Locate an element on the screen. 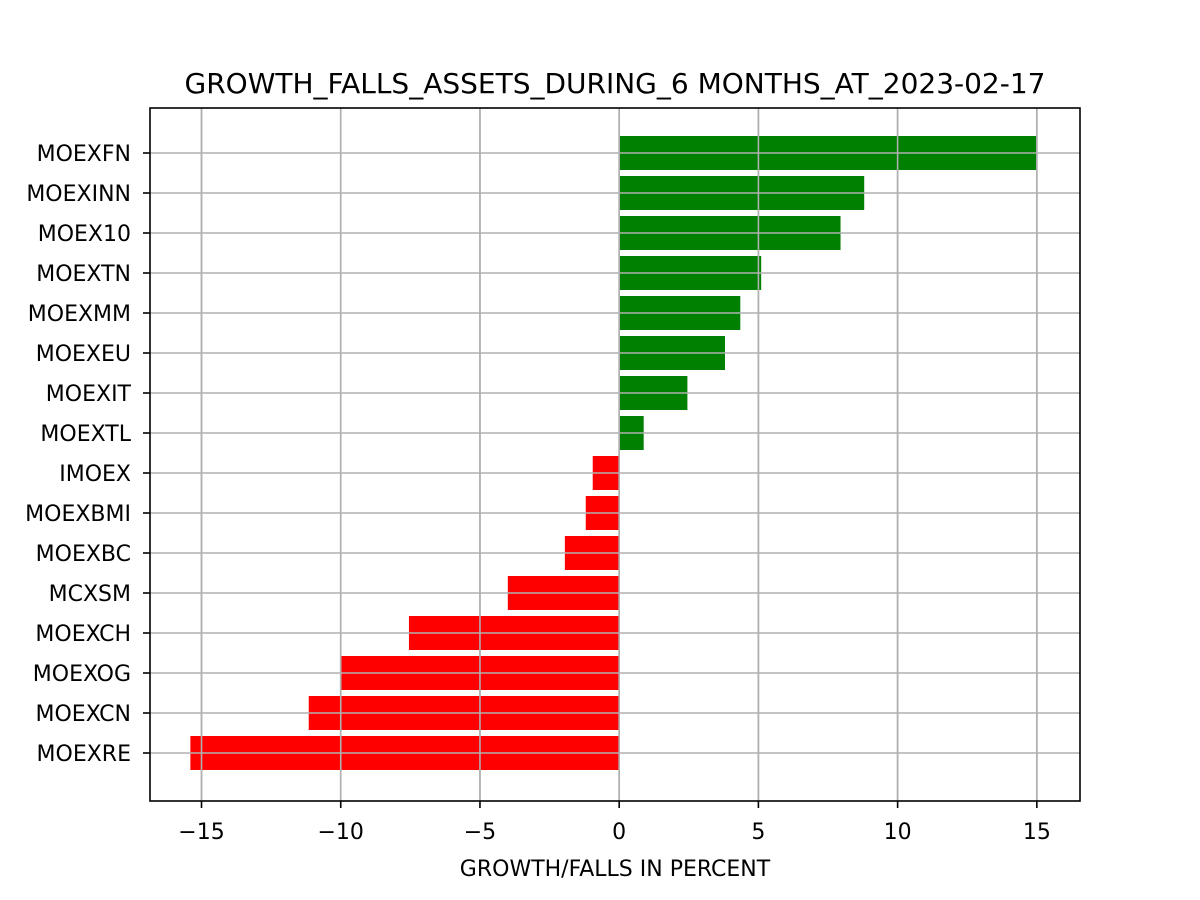 Image resolution: width=1200 pixels, height=900 pixels. y-tick-label-moextl: MOEXTL is located at coordinates (85, 434).